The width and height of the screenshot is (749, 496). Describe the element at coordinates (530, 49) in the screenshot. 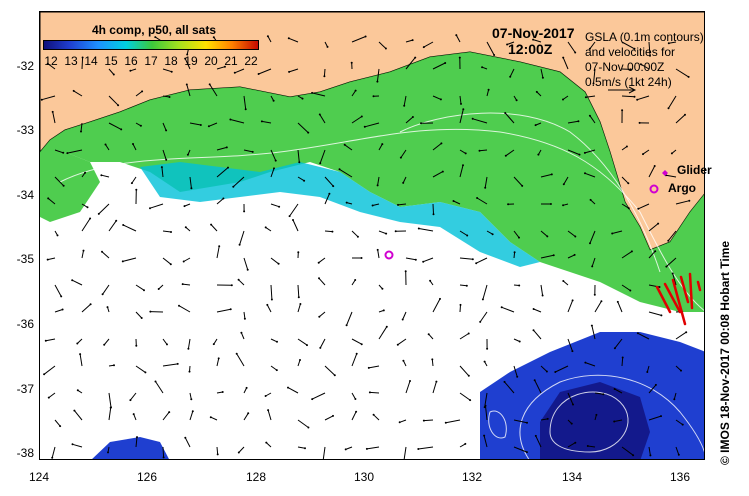

I see `time-title: 12:00Z` at that location.